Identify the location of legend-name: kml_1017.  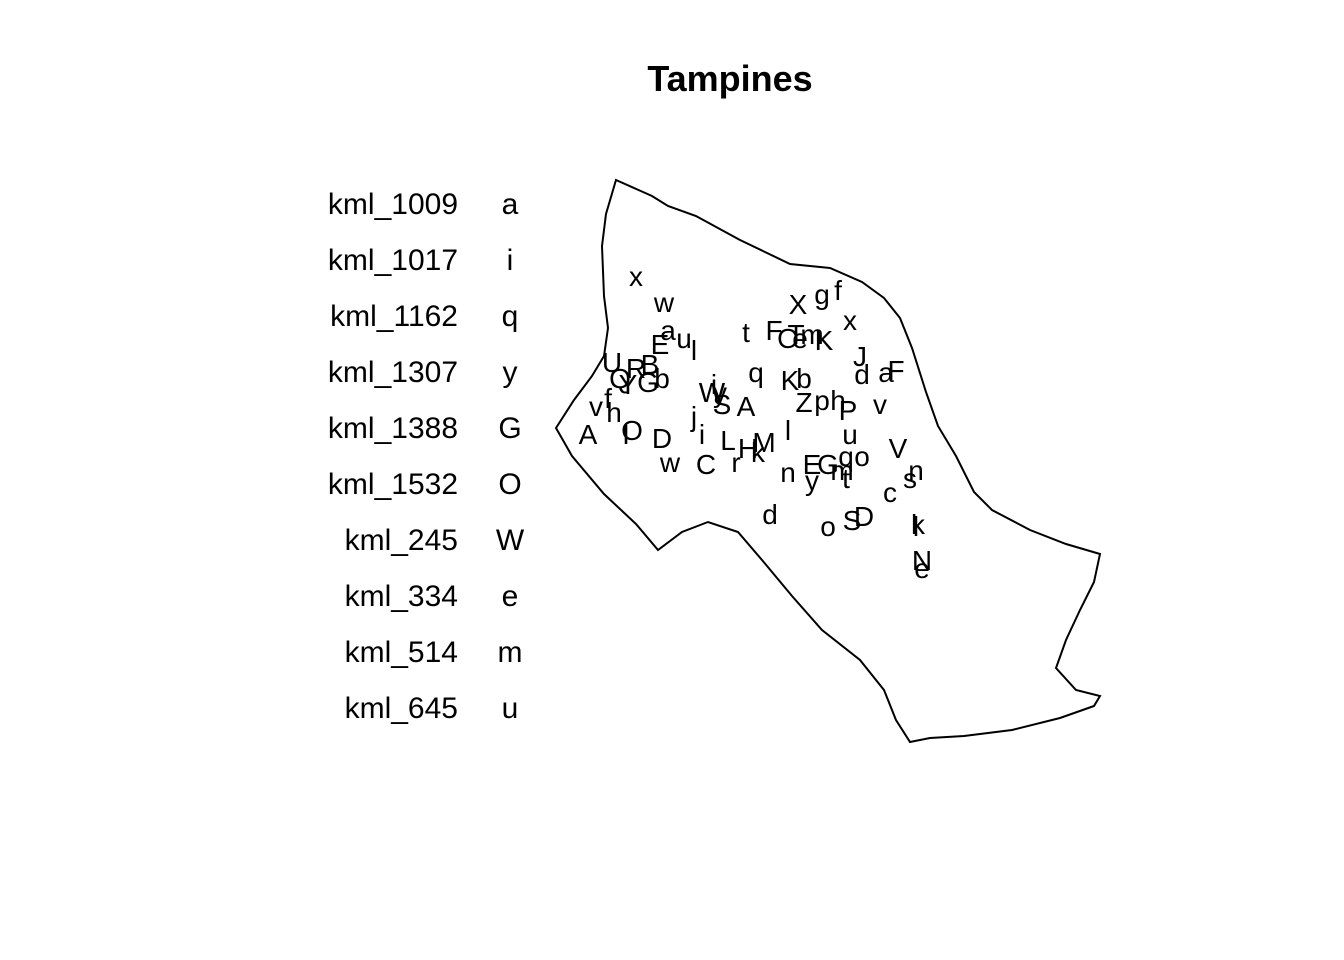
(392, 260).